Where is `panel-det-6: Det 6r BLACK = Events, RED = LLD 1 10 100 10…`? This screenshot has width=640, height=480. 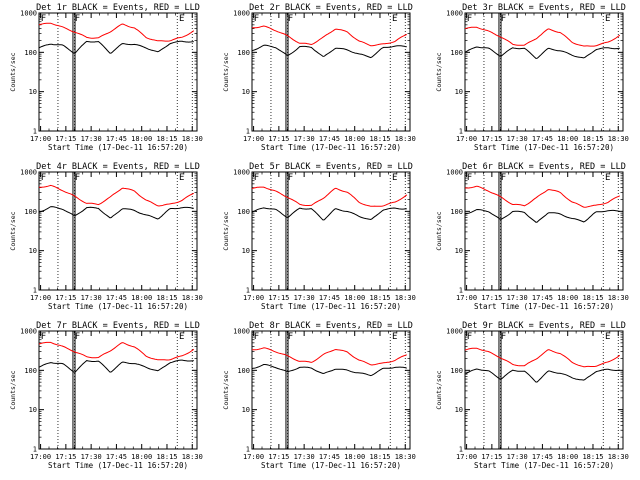 panel-det-6: Det 6r BLACK = Events, RED = LLD 1 10 100 10… is located at coordinates (532, 236).